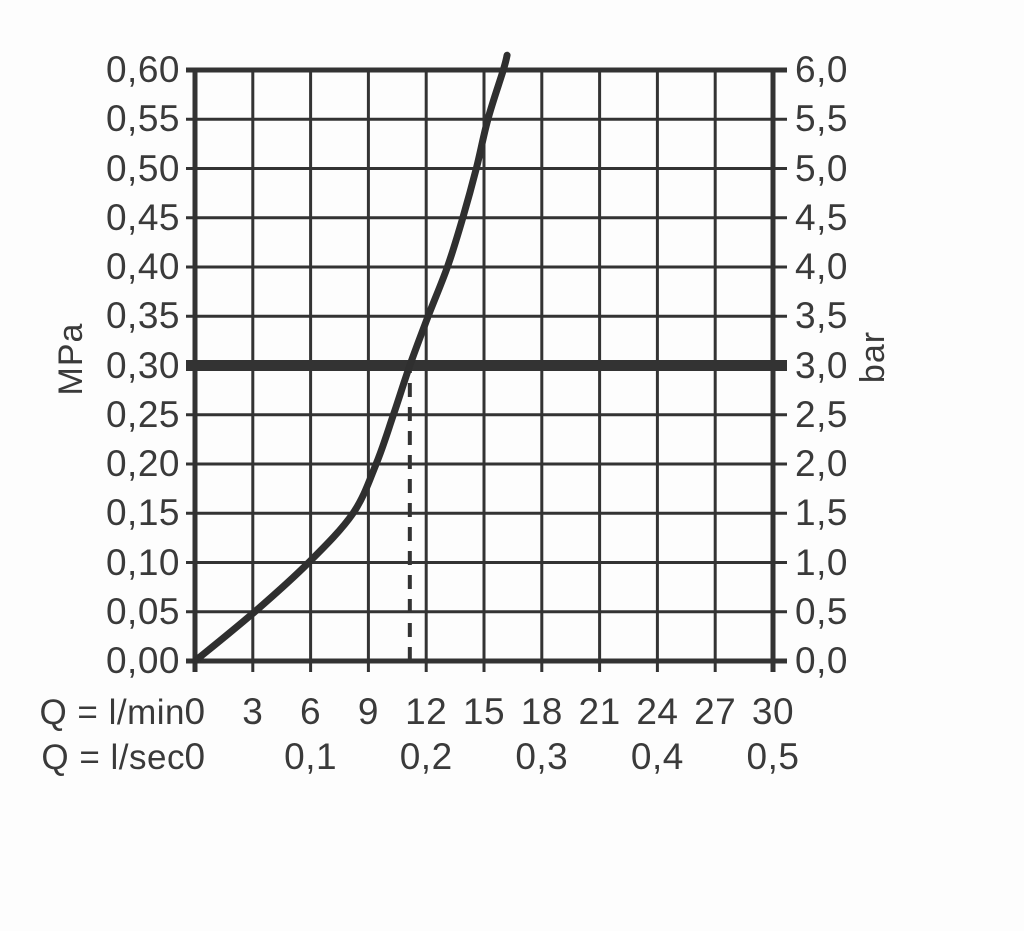 The image size is (1024, 931). Describe the element at coordinates (253, 711) in the screenshot. I see `x-tick-label-lmin: 3` at that location.